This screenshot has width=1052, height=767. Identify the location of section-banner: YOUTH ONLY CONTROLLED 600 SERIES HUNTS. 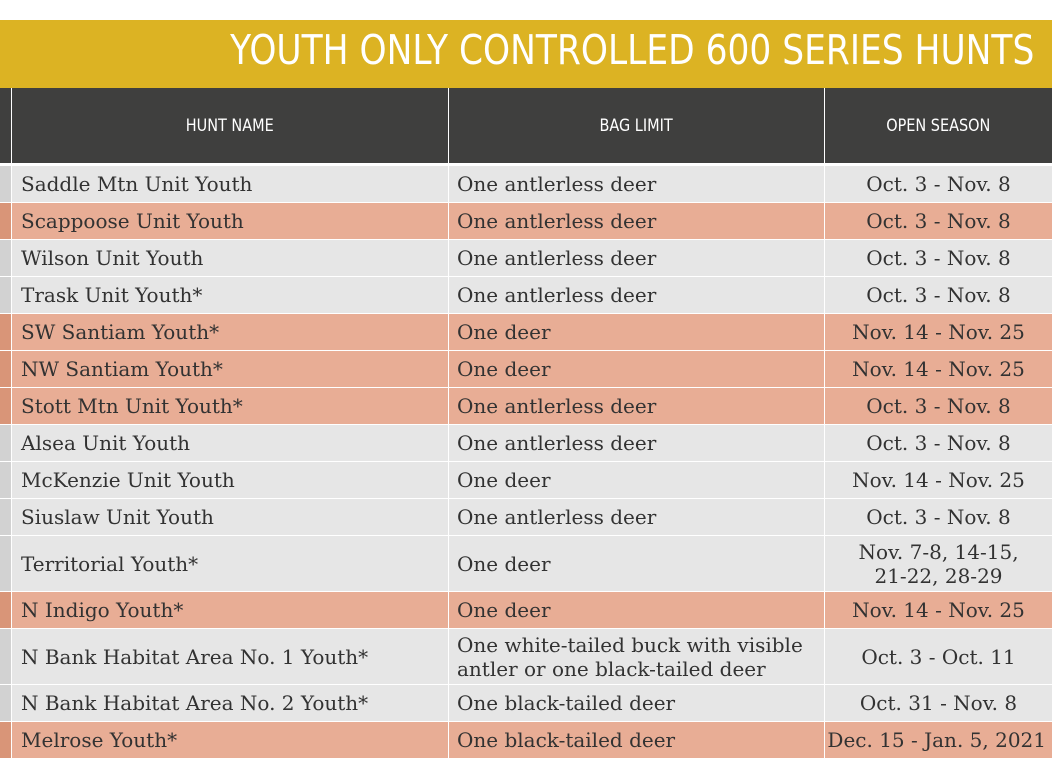
(526, 54).